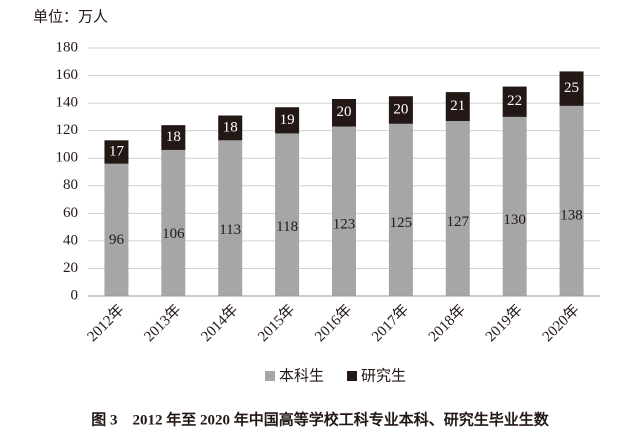  Describe the element at coordinates (70, 268) in the screenshot. I see `y-tick-label: 20` at that location.